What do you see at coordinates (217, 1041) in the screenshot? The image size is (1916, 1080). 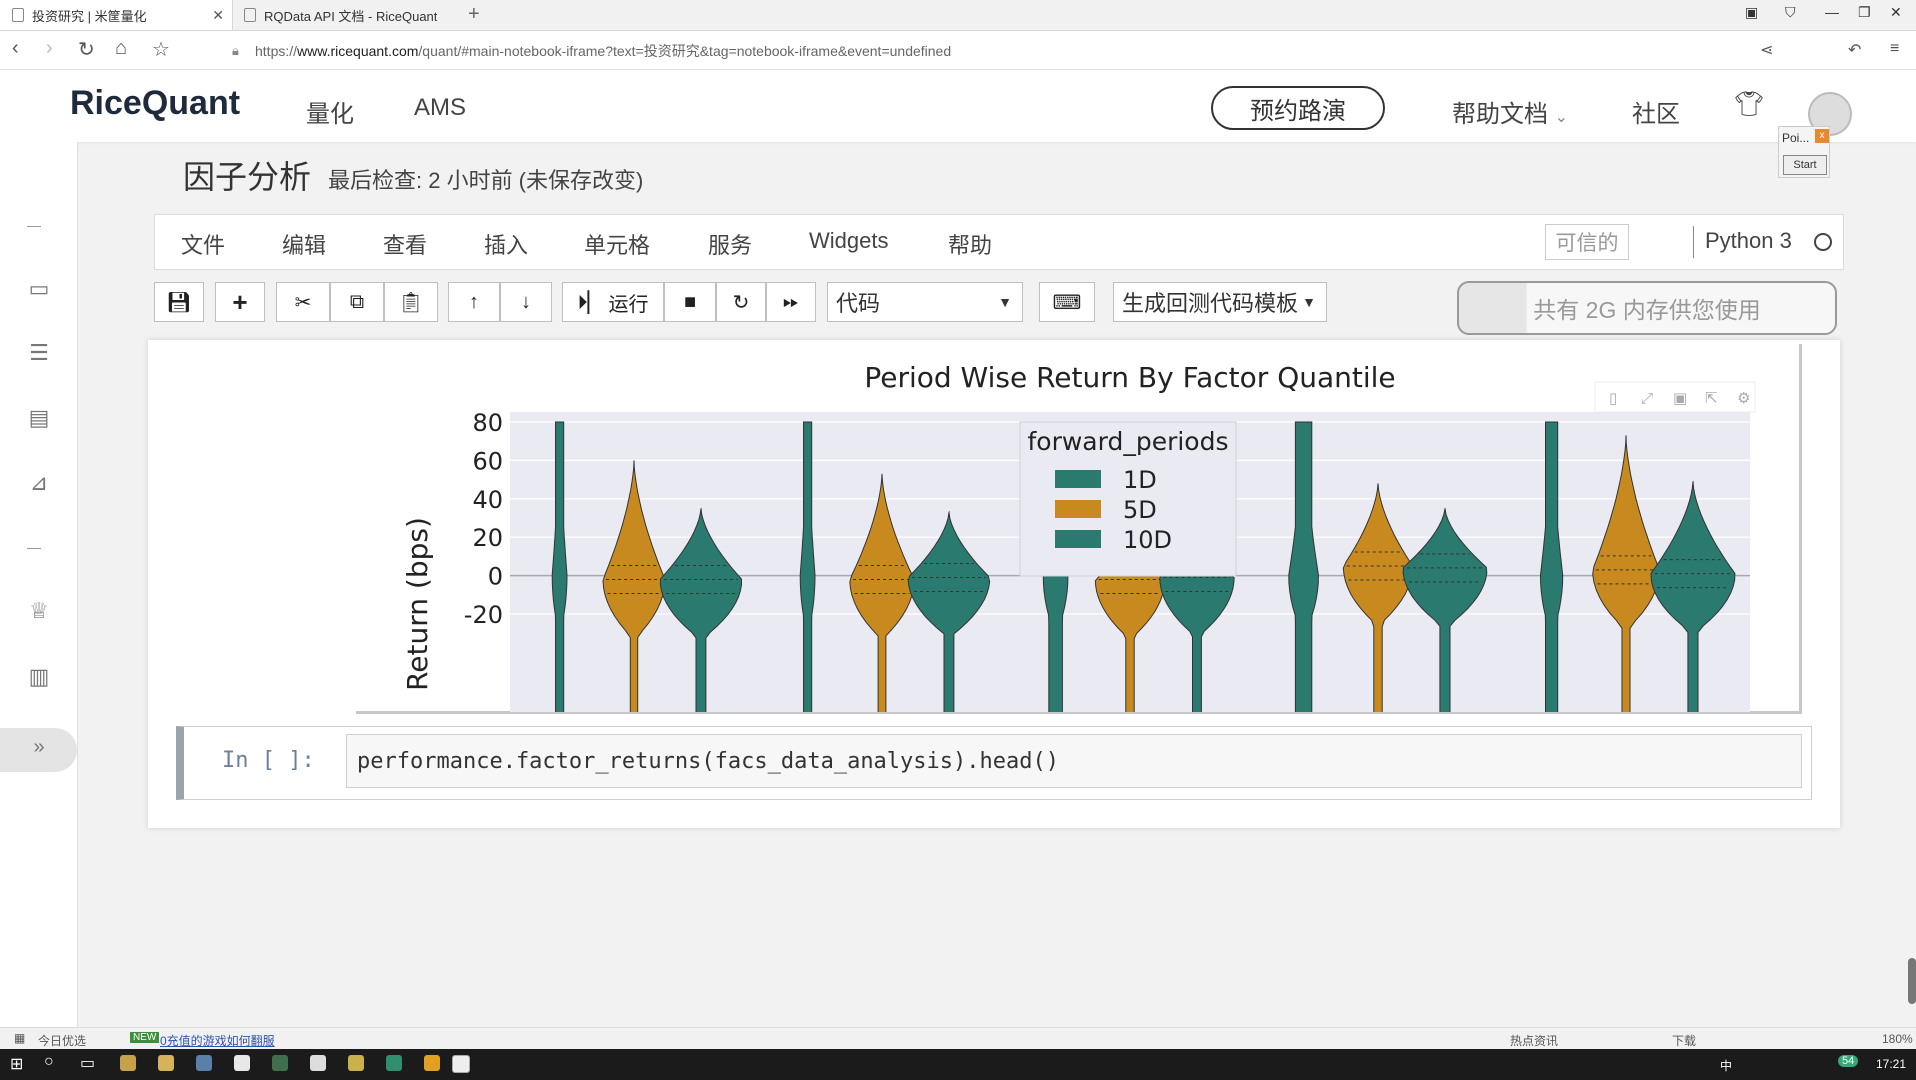 I see `news-link: 0充值的游戏如何翻服` at bounding box center [217, 1041].